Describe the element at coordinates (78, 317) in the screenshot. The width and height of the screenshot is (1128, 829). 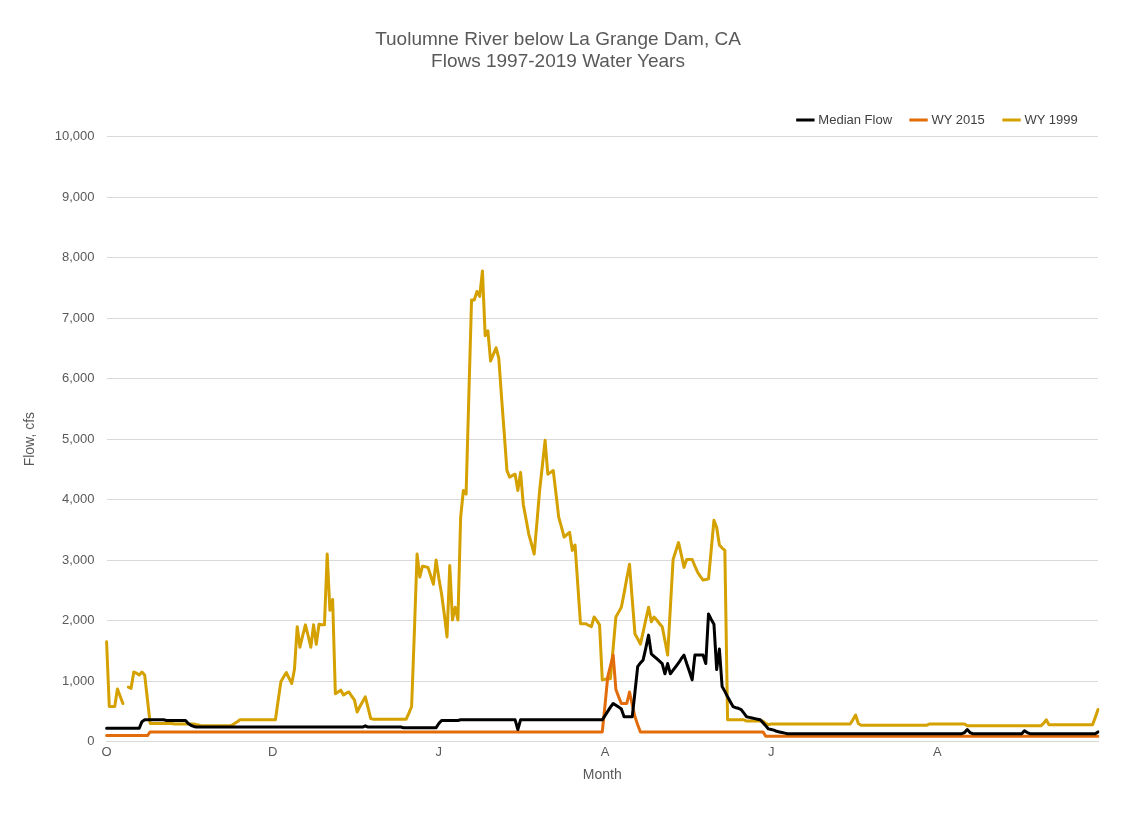
I see `y-tick-label: 7,000` at that location.